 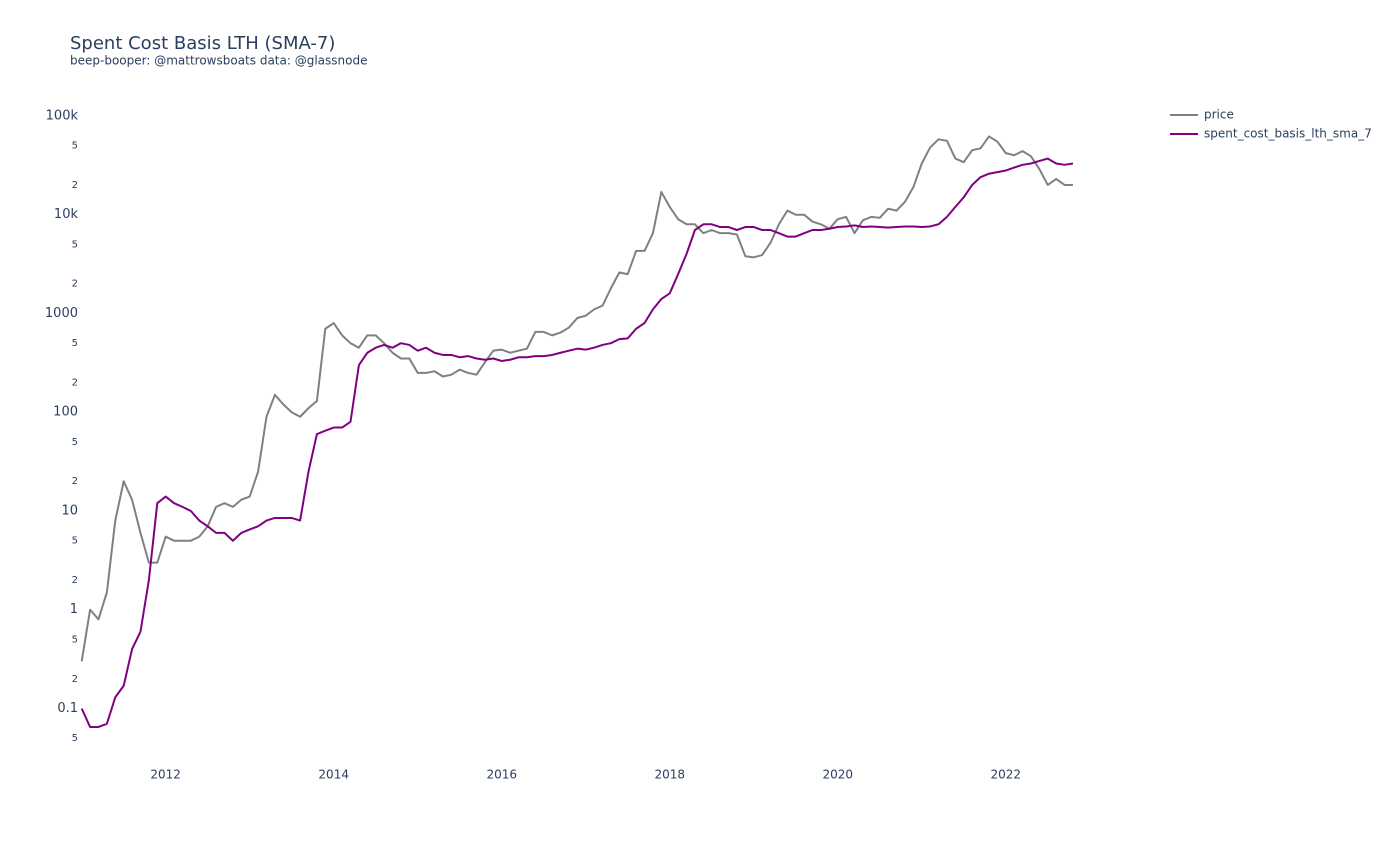 What do you see at coordinates (1288, 134) in the screenshot?
I see `legend-label: spent_cost_basis_lth_sma_7` at bounding box center [1288, 134].